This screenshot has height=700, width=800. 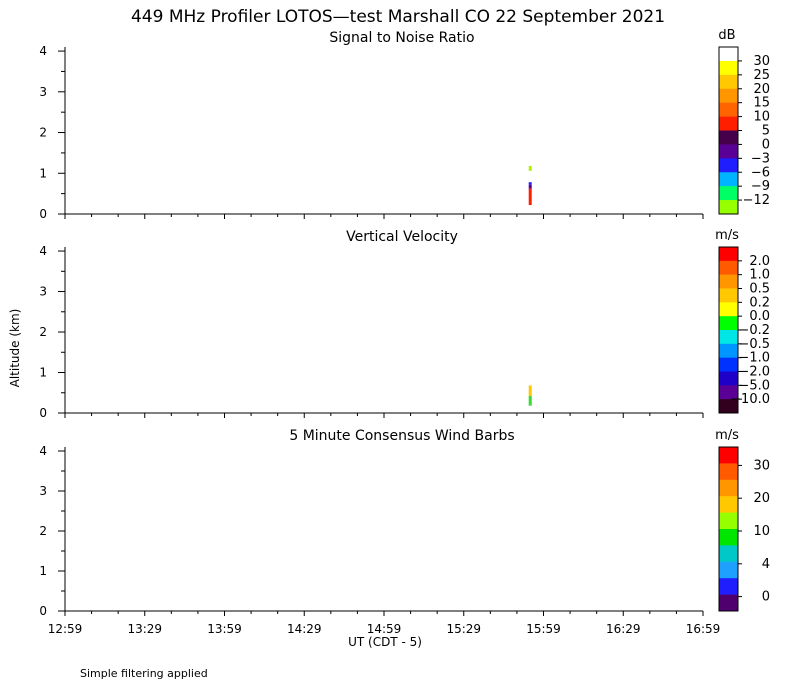 What do you see at coordinates (759, 261) in the screenshot?
I see `colorbar-label: 2.0` at bounding box center [759, 261].